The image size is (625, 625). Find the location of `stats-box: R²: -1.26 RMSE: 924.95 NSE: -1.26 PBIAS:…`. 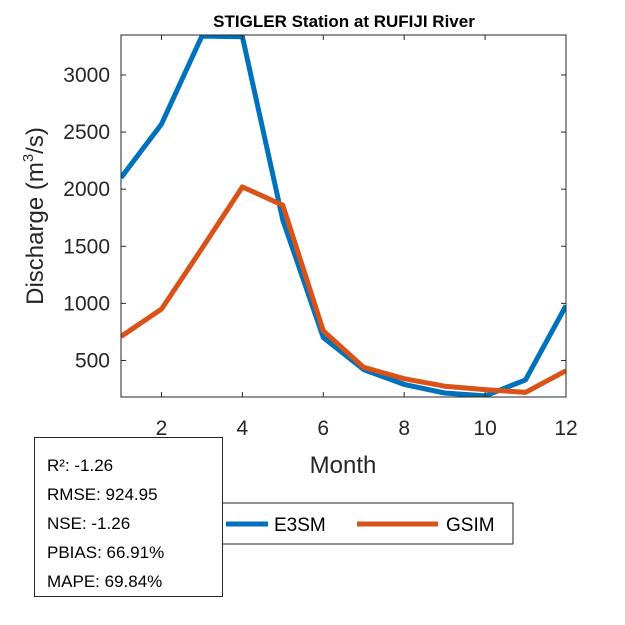

stats-box: R²: -1.26 RMSE: 924.95 NSE: -1.26 PBIAS:… is located at coordinates (128, 517).